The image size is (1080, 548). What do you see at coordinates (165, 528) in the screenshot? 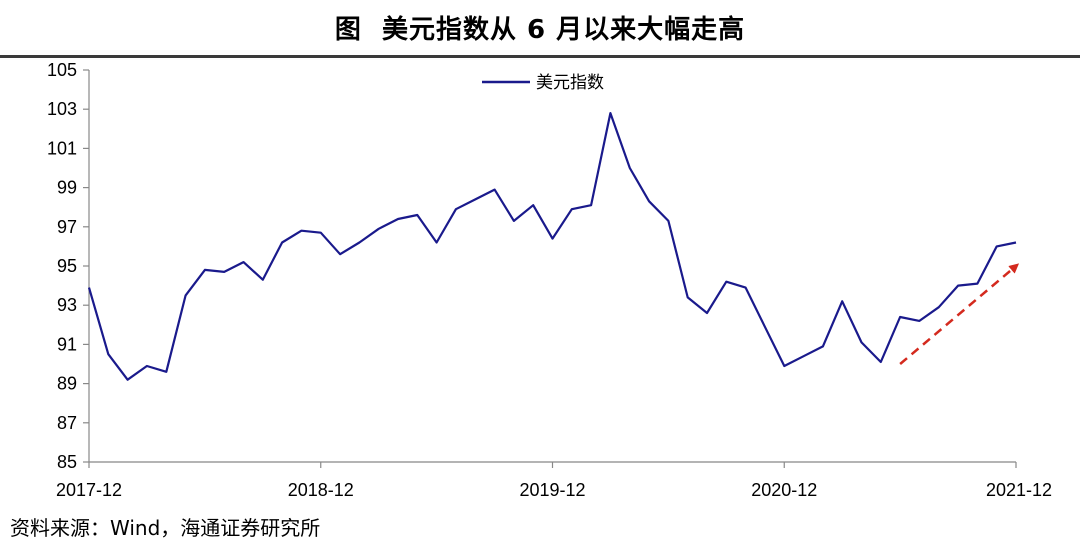
I see `source-note: 资料来源：Wind，海通证券研究所` at bounding box center [165, 528].